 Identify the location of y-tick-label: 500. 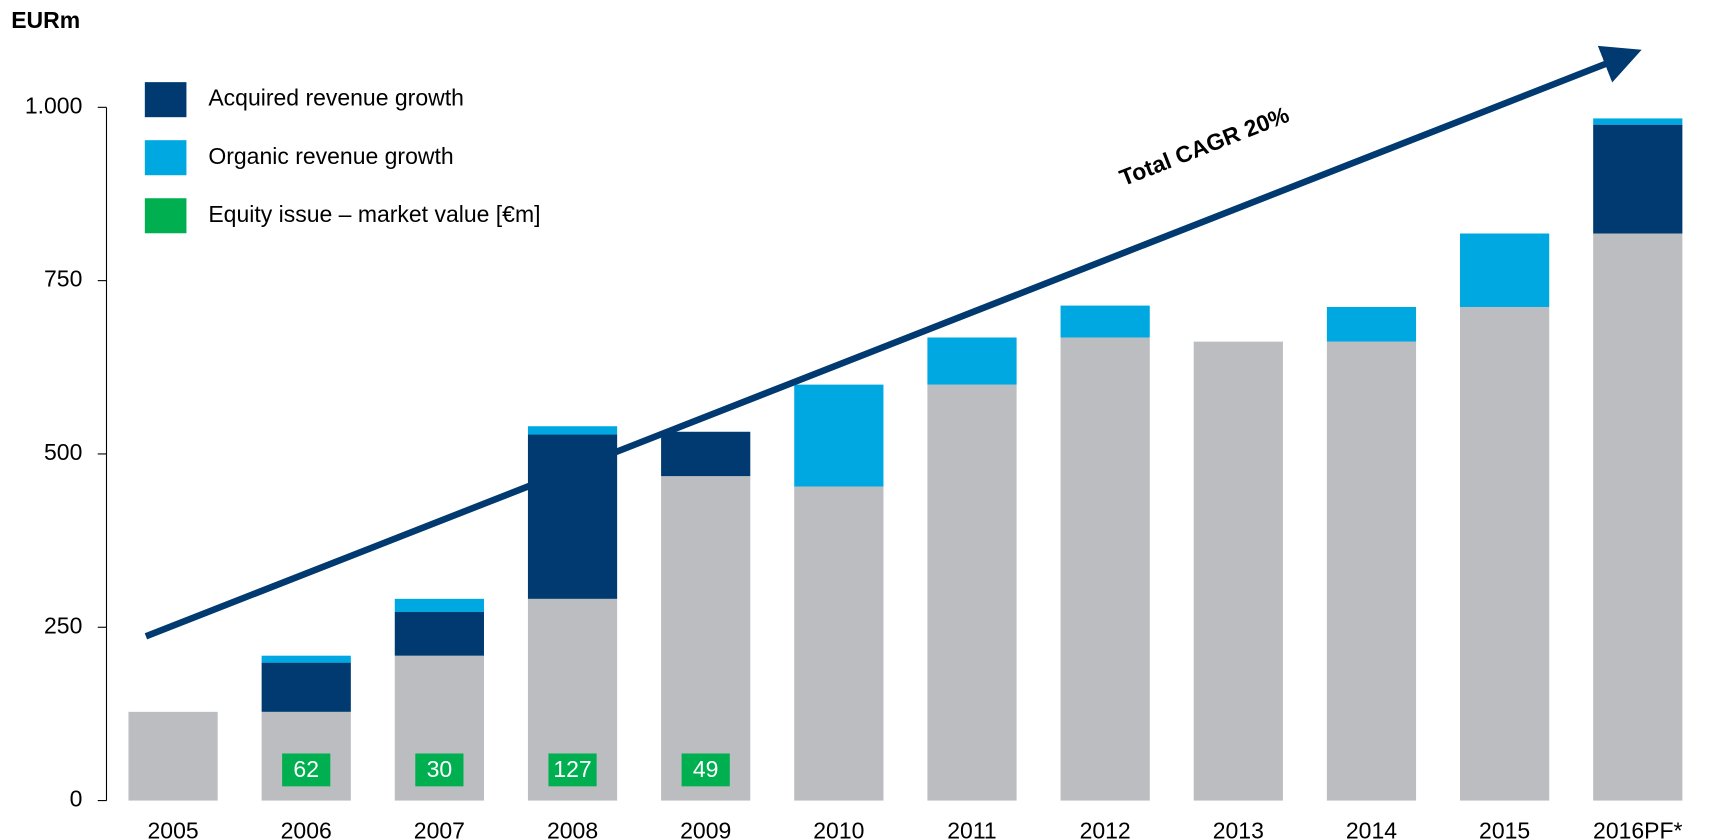
(63, 452).